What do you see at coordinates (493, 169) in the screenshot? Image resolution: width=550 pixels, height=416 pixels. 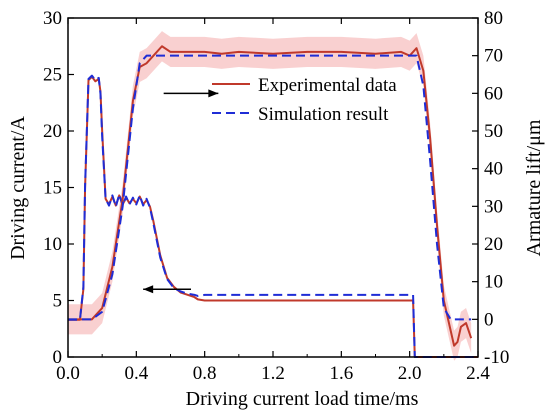 I see `y-right-tick-label: 40` at bounding box center [493, 169].